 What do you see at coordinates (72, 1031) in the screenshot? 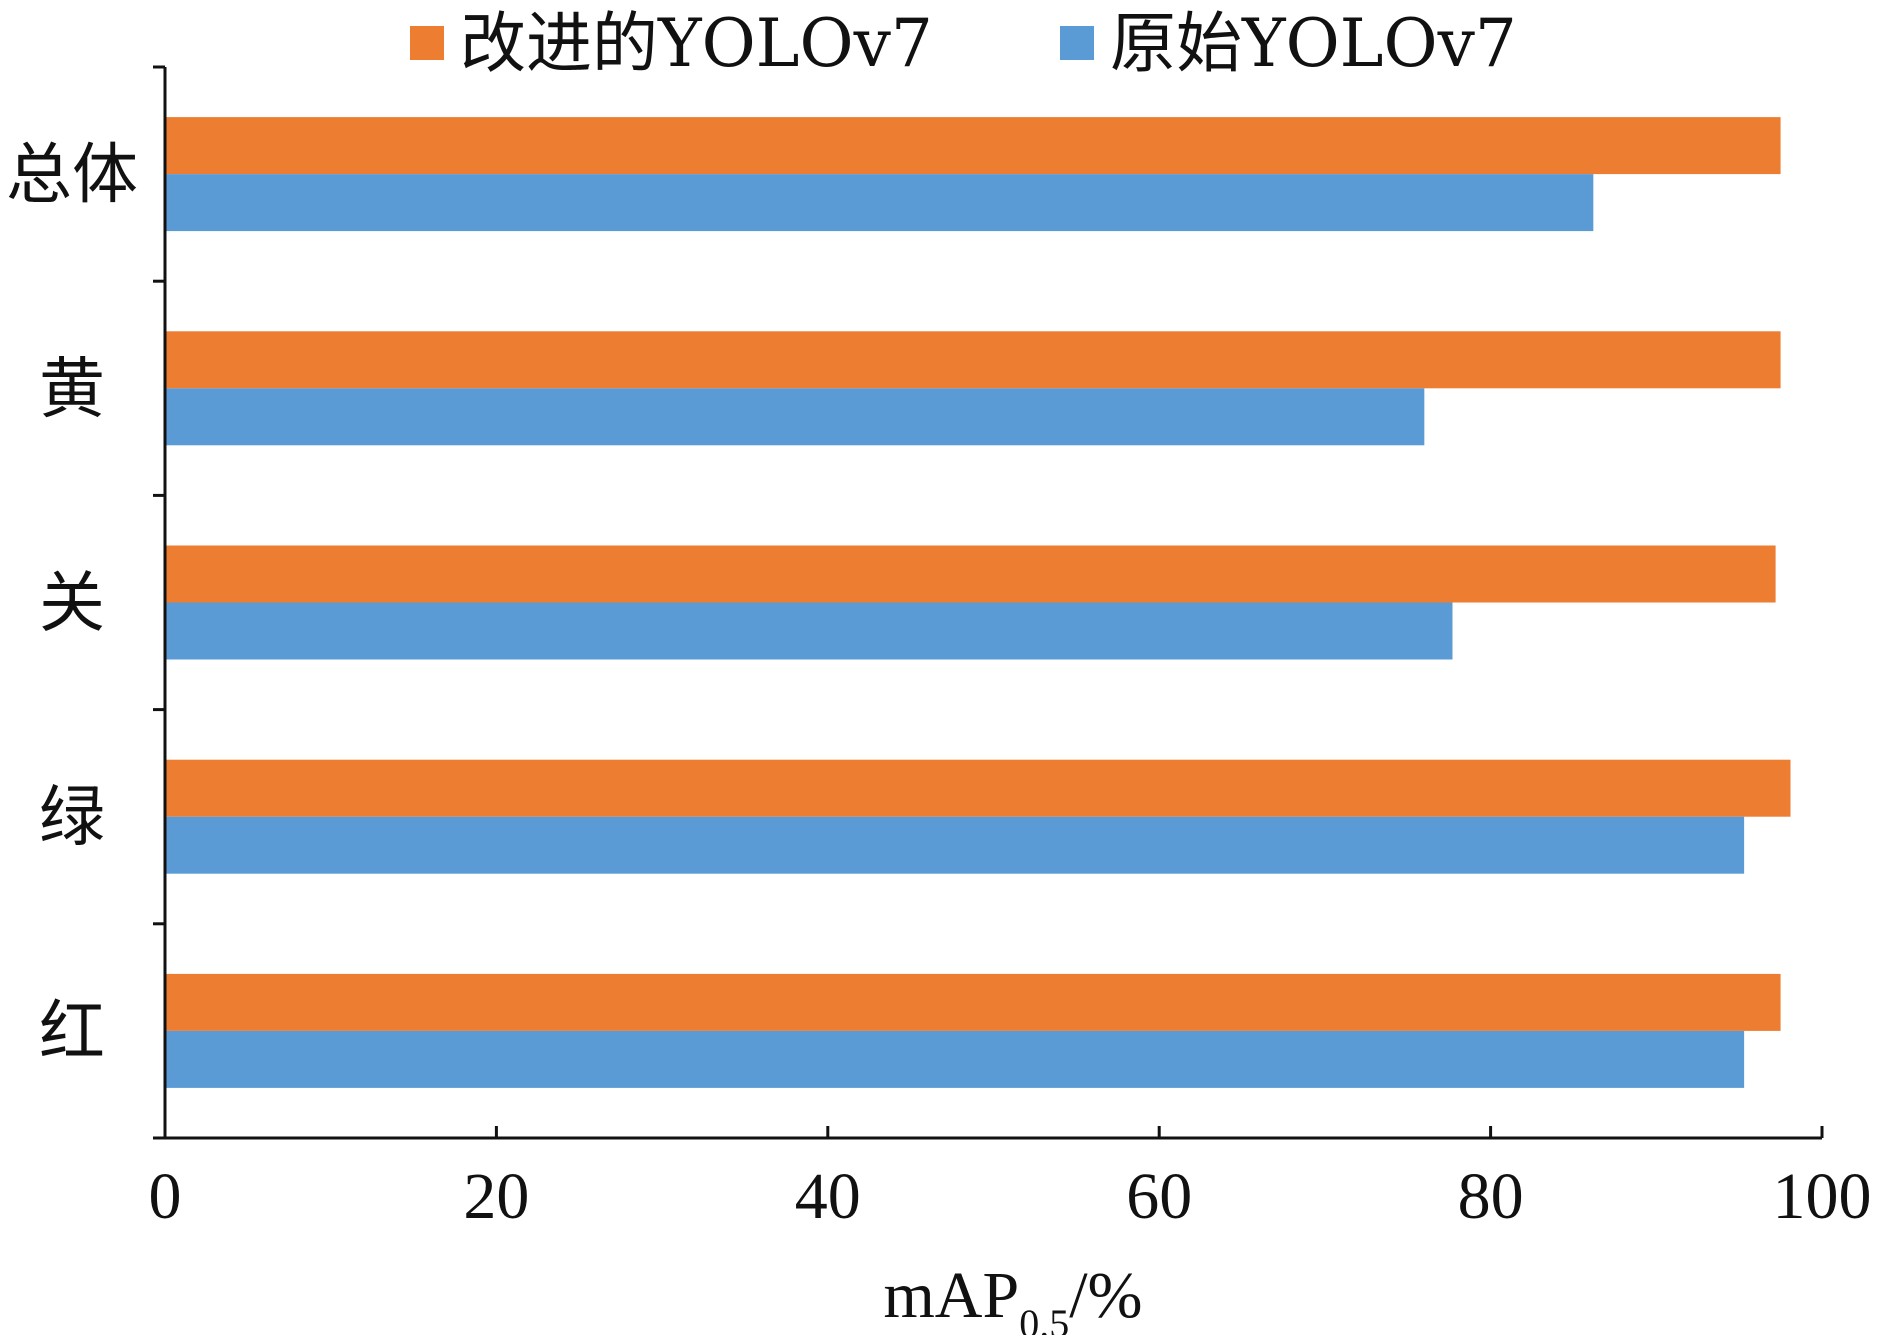
I see `category-label: 红` at bounding box center [72, 1031].